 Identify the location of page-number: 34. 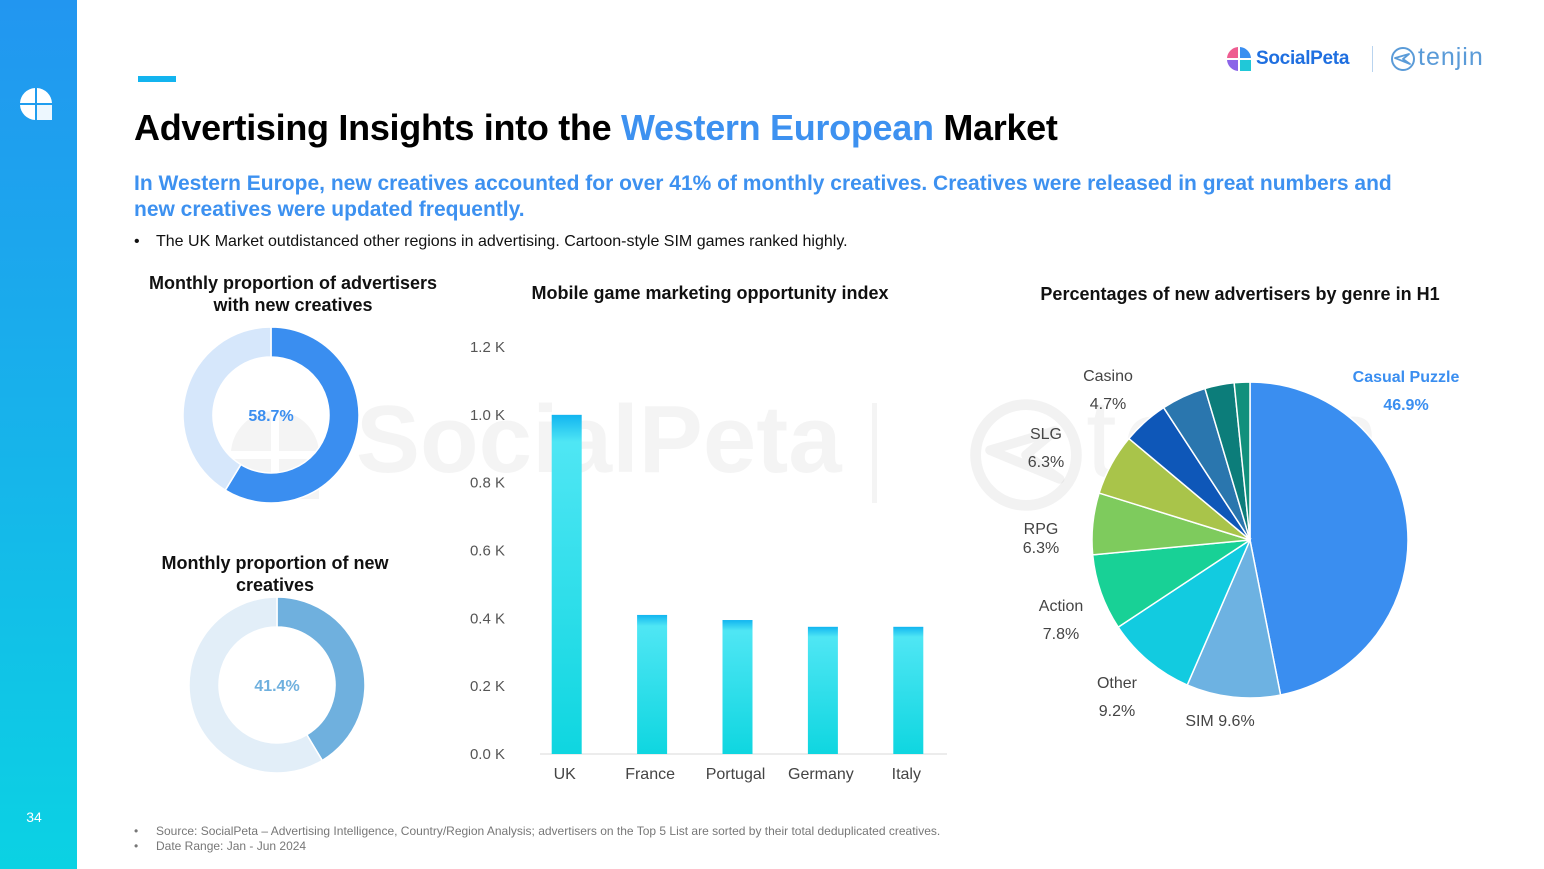
(34, 817).